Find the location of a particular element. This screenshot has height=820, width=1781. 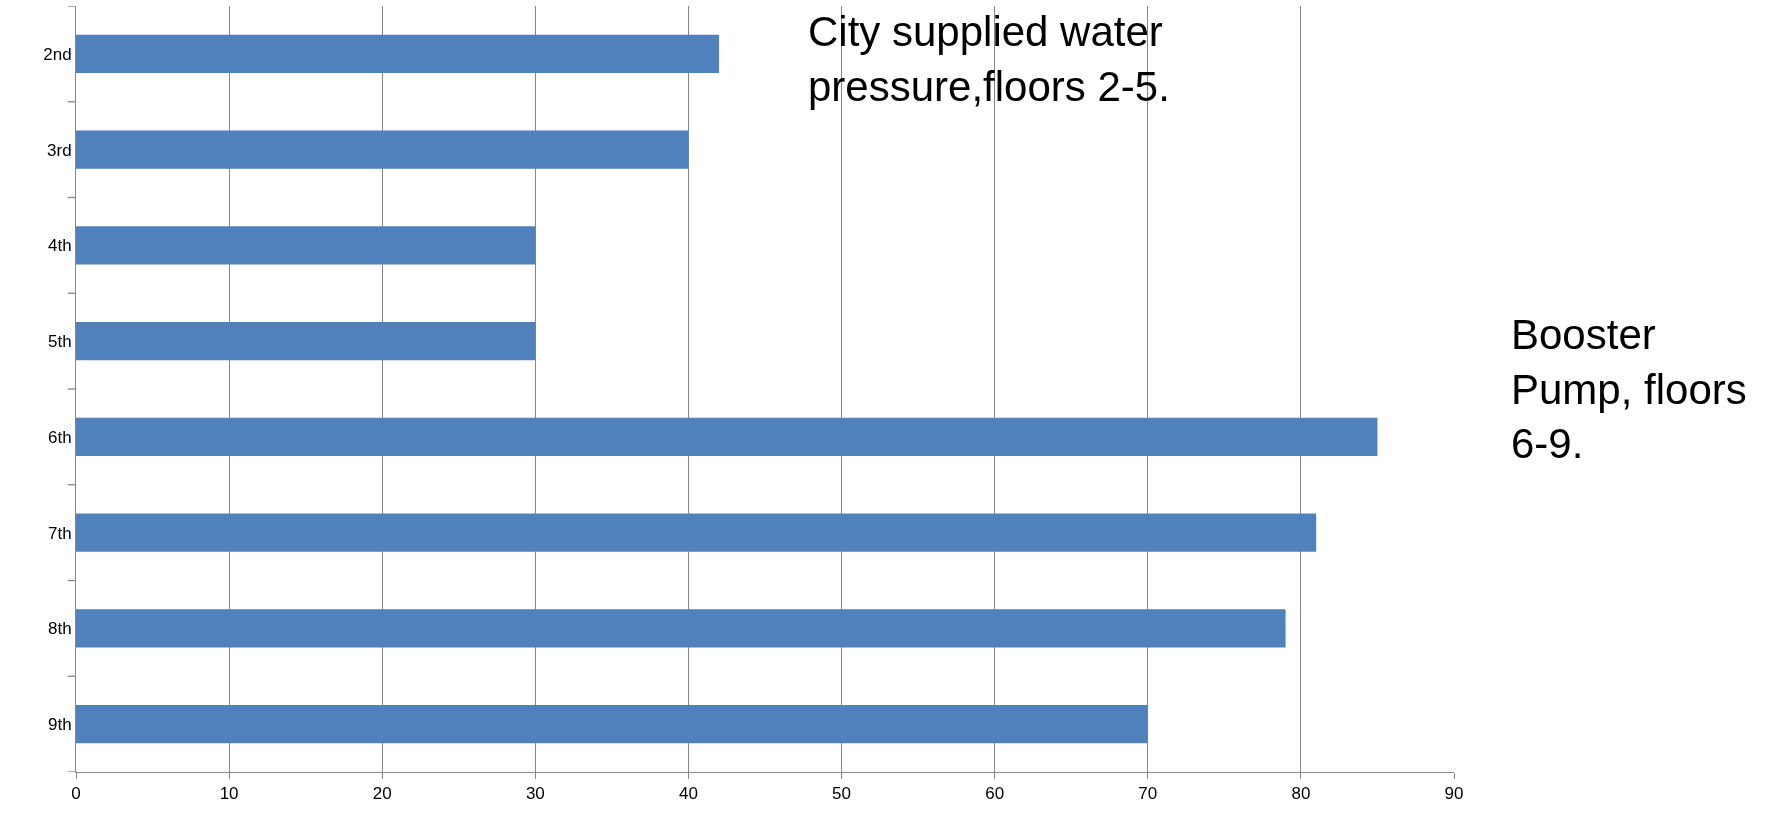

y-tick-label: 4th is located at coordinates (59, 246).